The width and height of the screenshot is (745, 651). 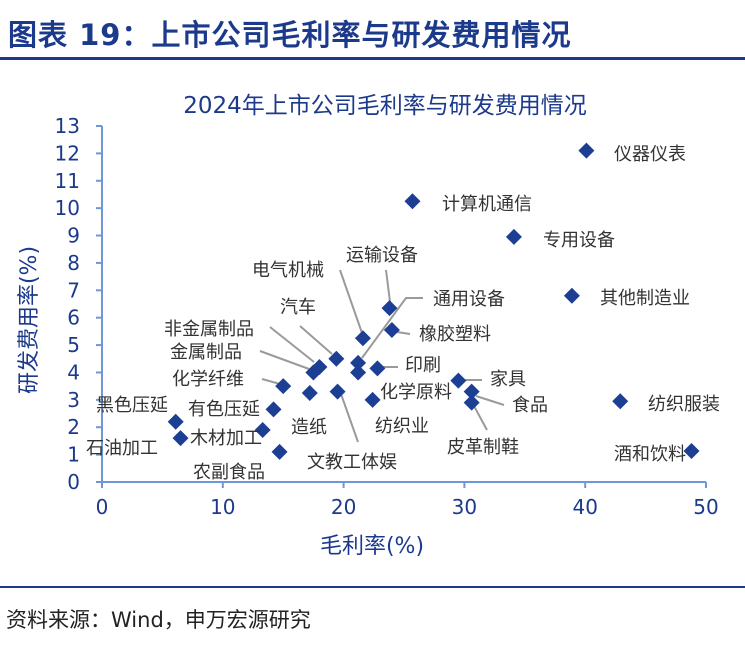 I want to click on point-label: 汽车, so click(x=298, y=307).